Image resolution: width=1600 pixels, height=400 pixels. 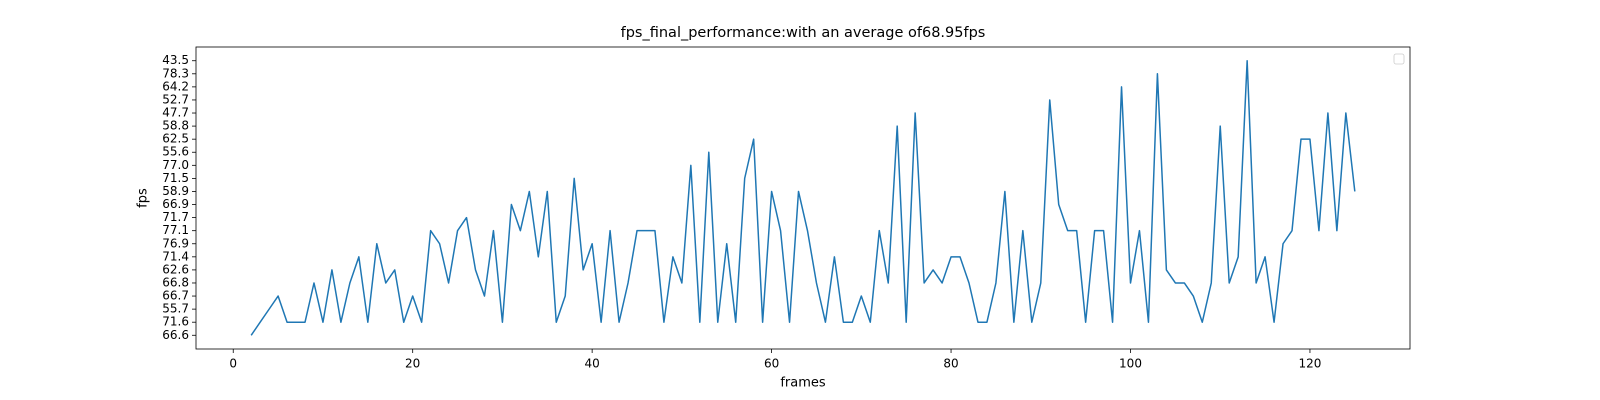 What do you see at coordinates (175, 204) in the screenshot?
I see `y-tick-label: 66.9` at bounding box center [175, 204].